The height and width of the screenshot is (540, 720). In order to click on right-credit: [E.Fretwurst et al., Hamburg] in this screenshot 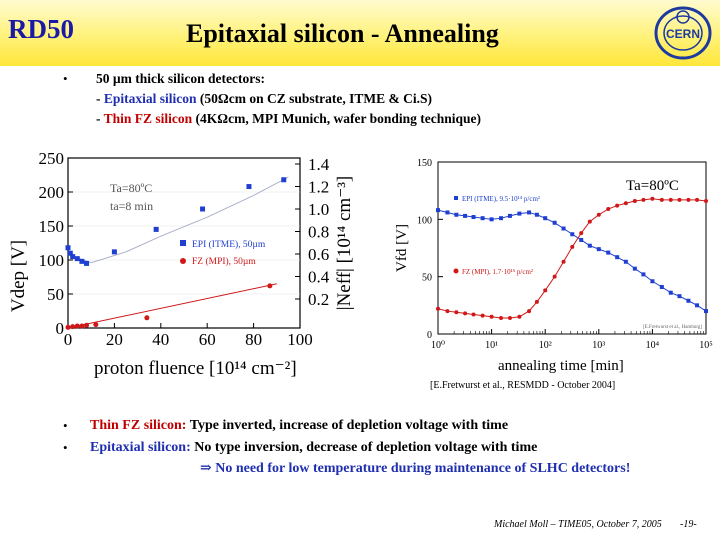, I will do `click(672, 327)`.